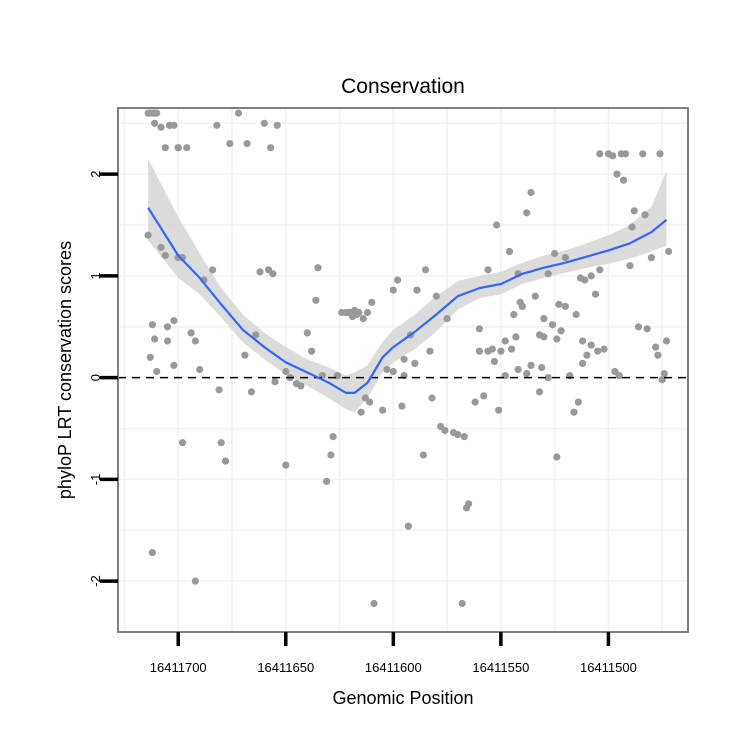 The width and height of the screenshot is (750, 750). I want to click on x-tick-label: 16411600, so click(393, 667).